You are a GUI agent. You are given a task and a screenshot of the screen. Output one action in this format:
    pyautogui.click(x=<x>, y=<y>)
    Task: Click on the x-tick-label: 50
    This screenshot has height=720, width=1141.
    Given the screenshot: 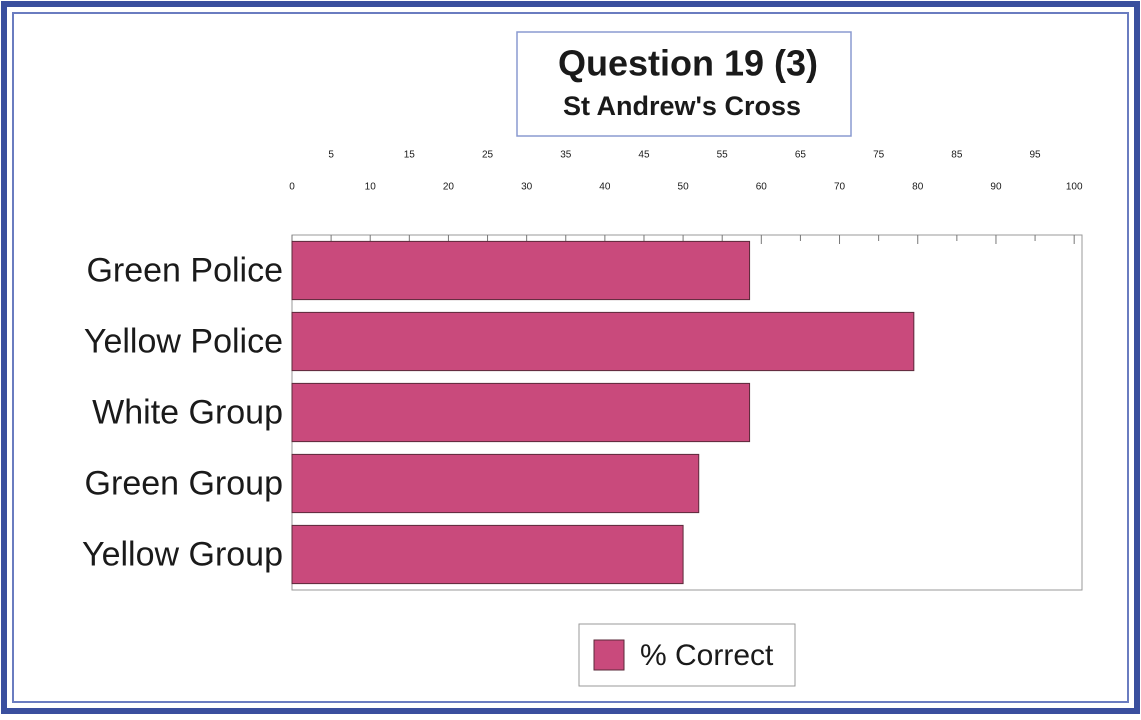 What is the action you would take?
    pyautogui.click(x=684, y=187)
    